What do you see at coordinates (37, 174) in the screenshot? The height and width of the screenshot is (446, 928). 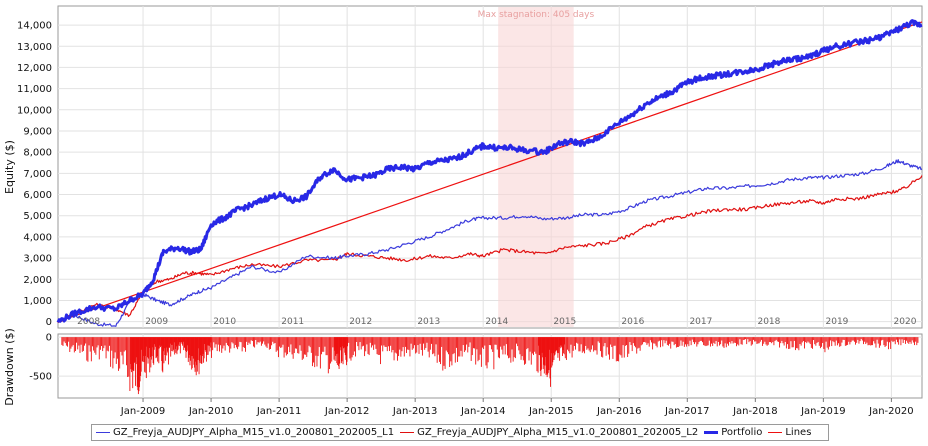 I see `equity-y-tick-label: 7,000` at bounding box center [37, 174].